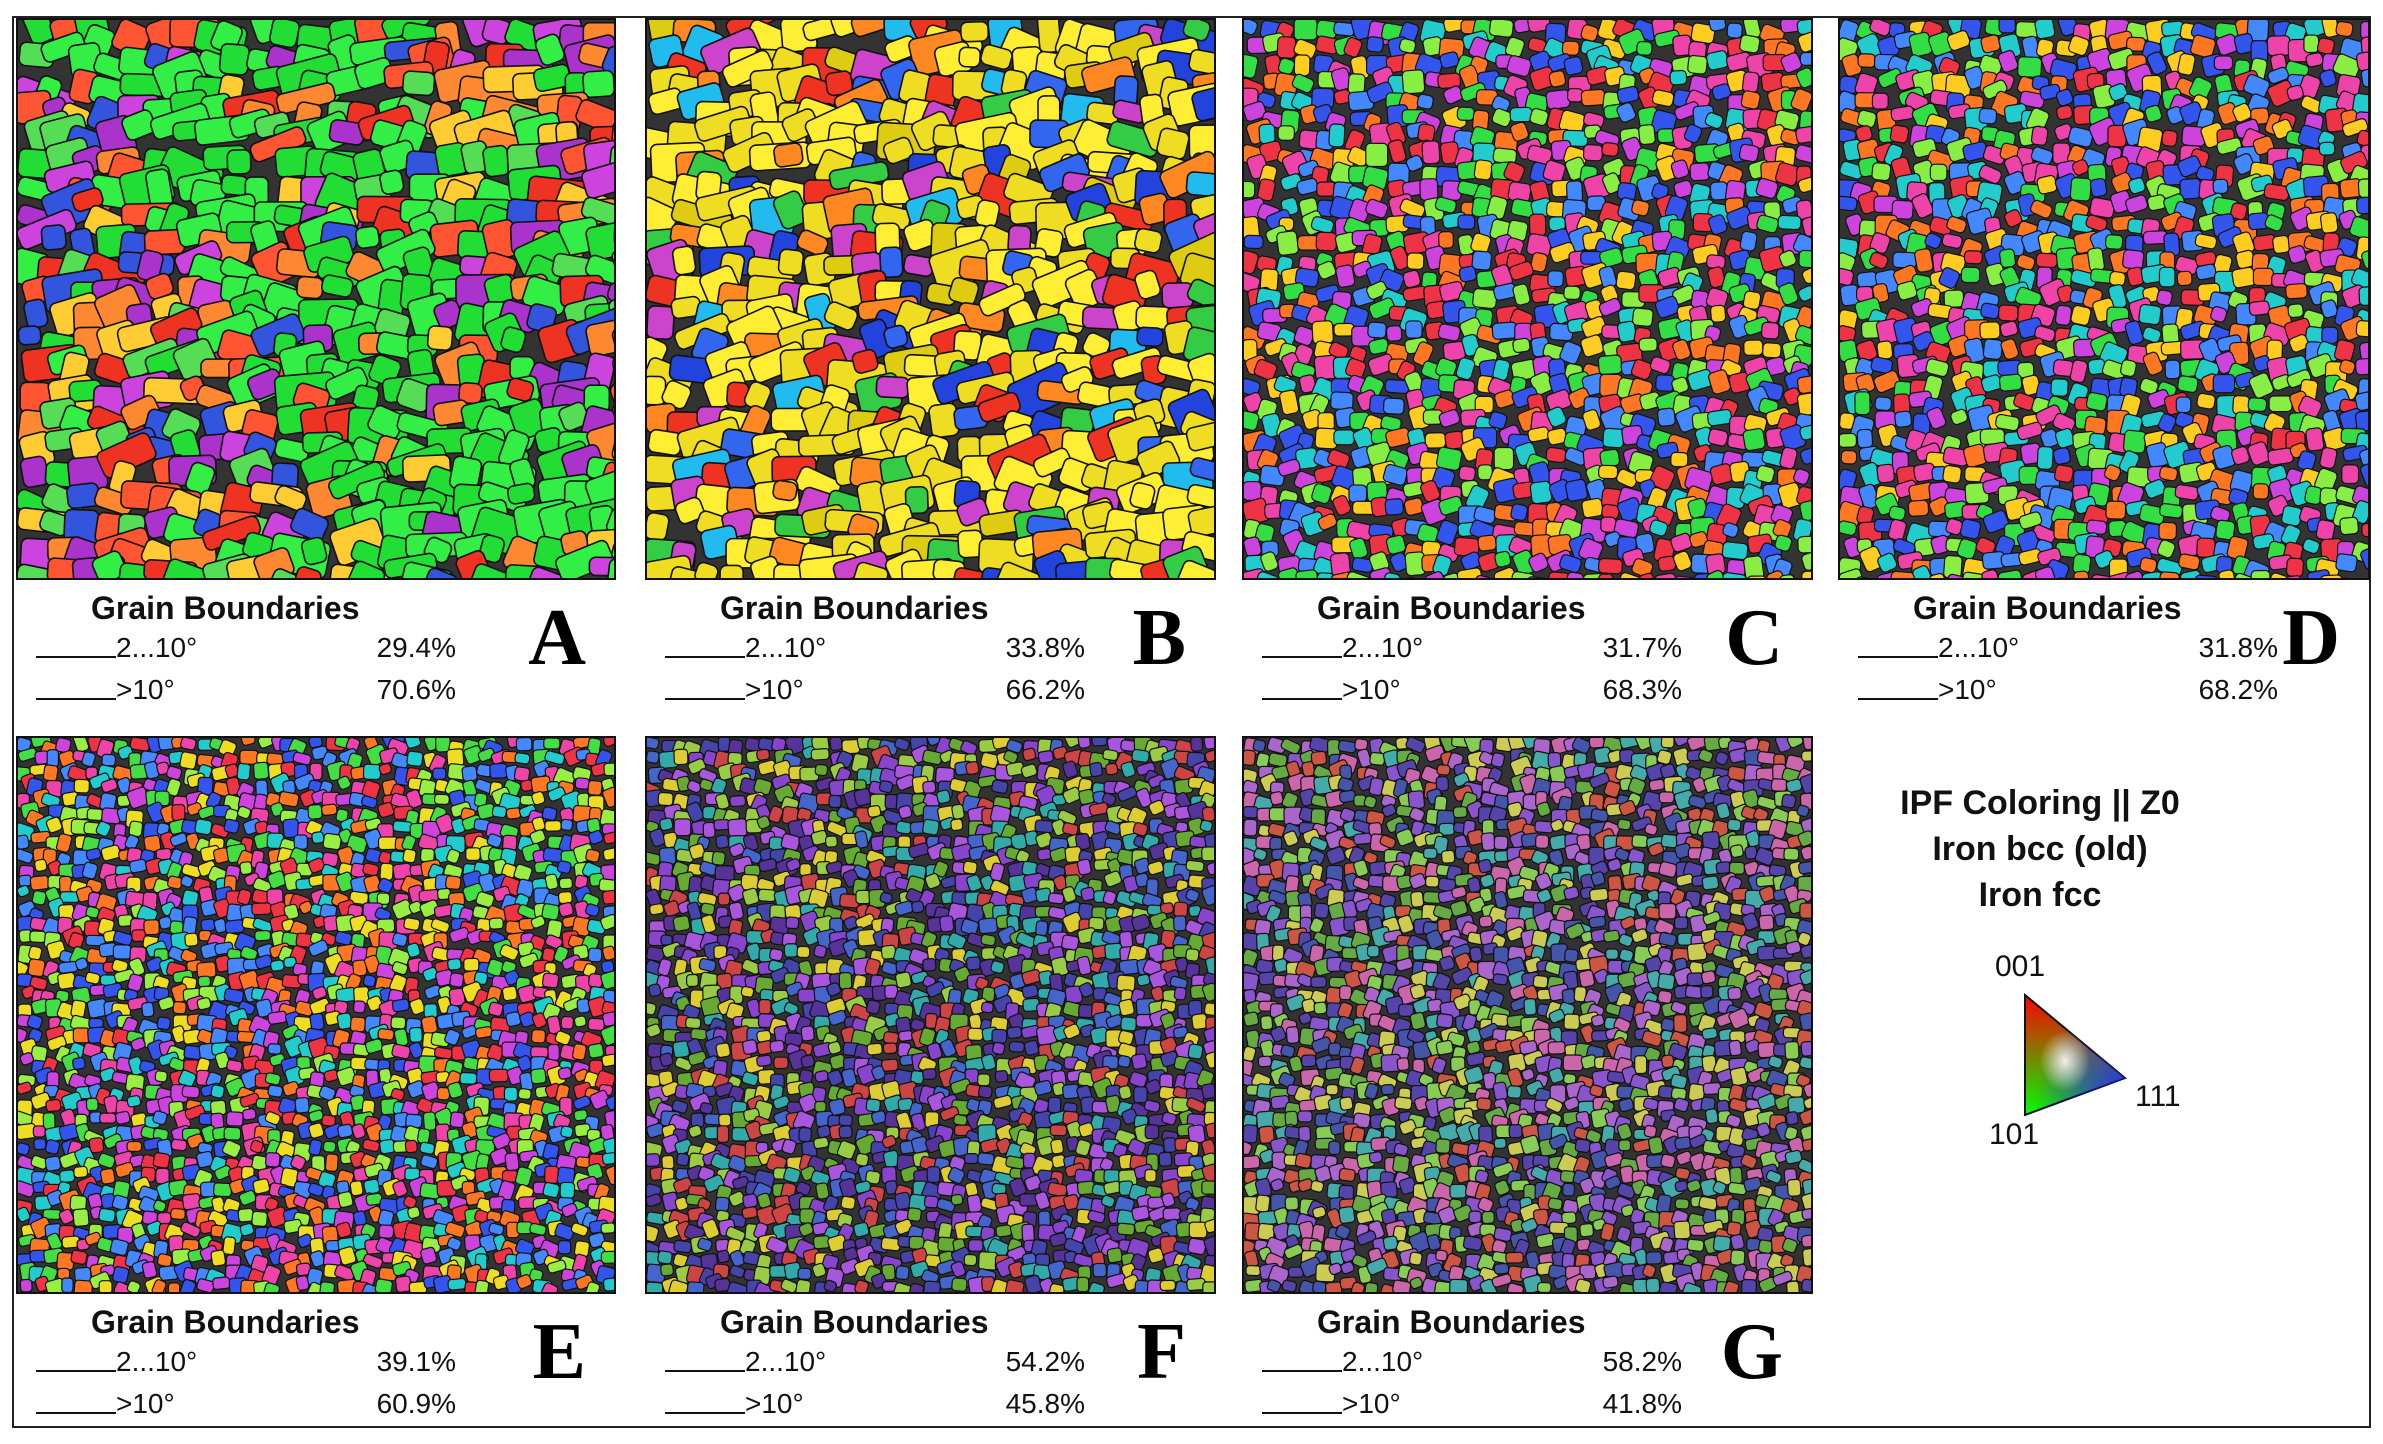 The width and height of the screenshot is (2383, 1444). I want to click on high-angle-value: 70.6%, so click(416, 689).